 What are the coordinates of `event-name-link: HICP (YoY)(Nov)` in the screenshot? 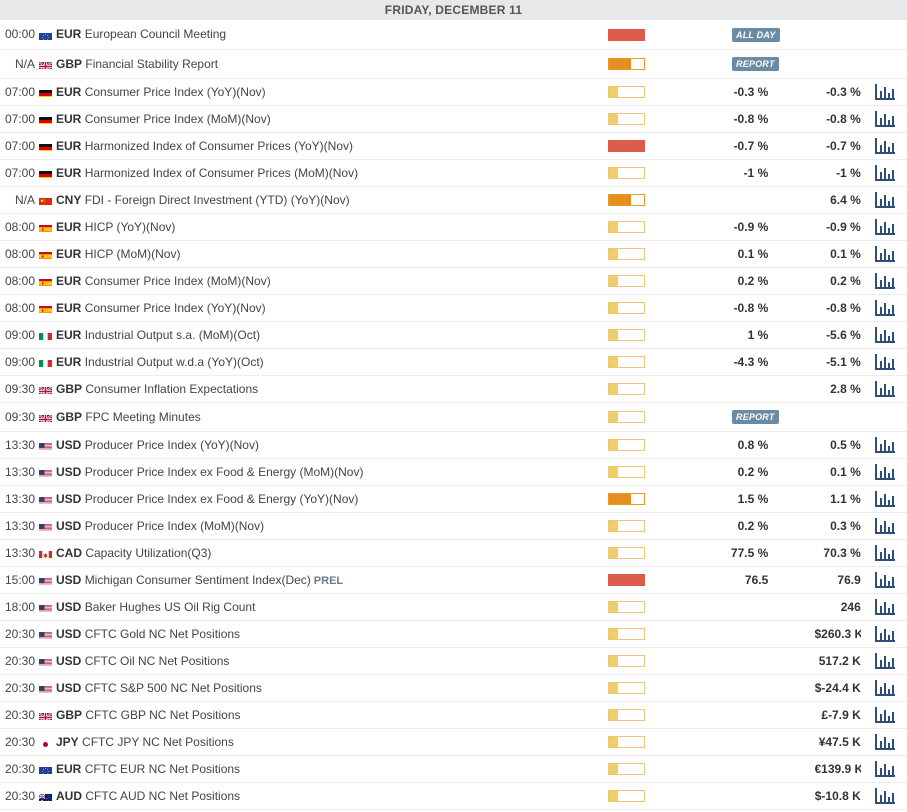 It's located at (130, 226).